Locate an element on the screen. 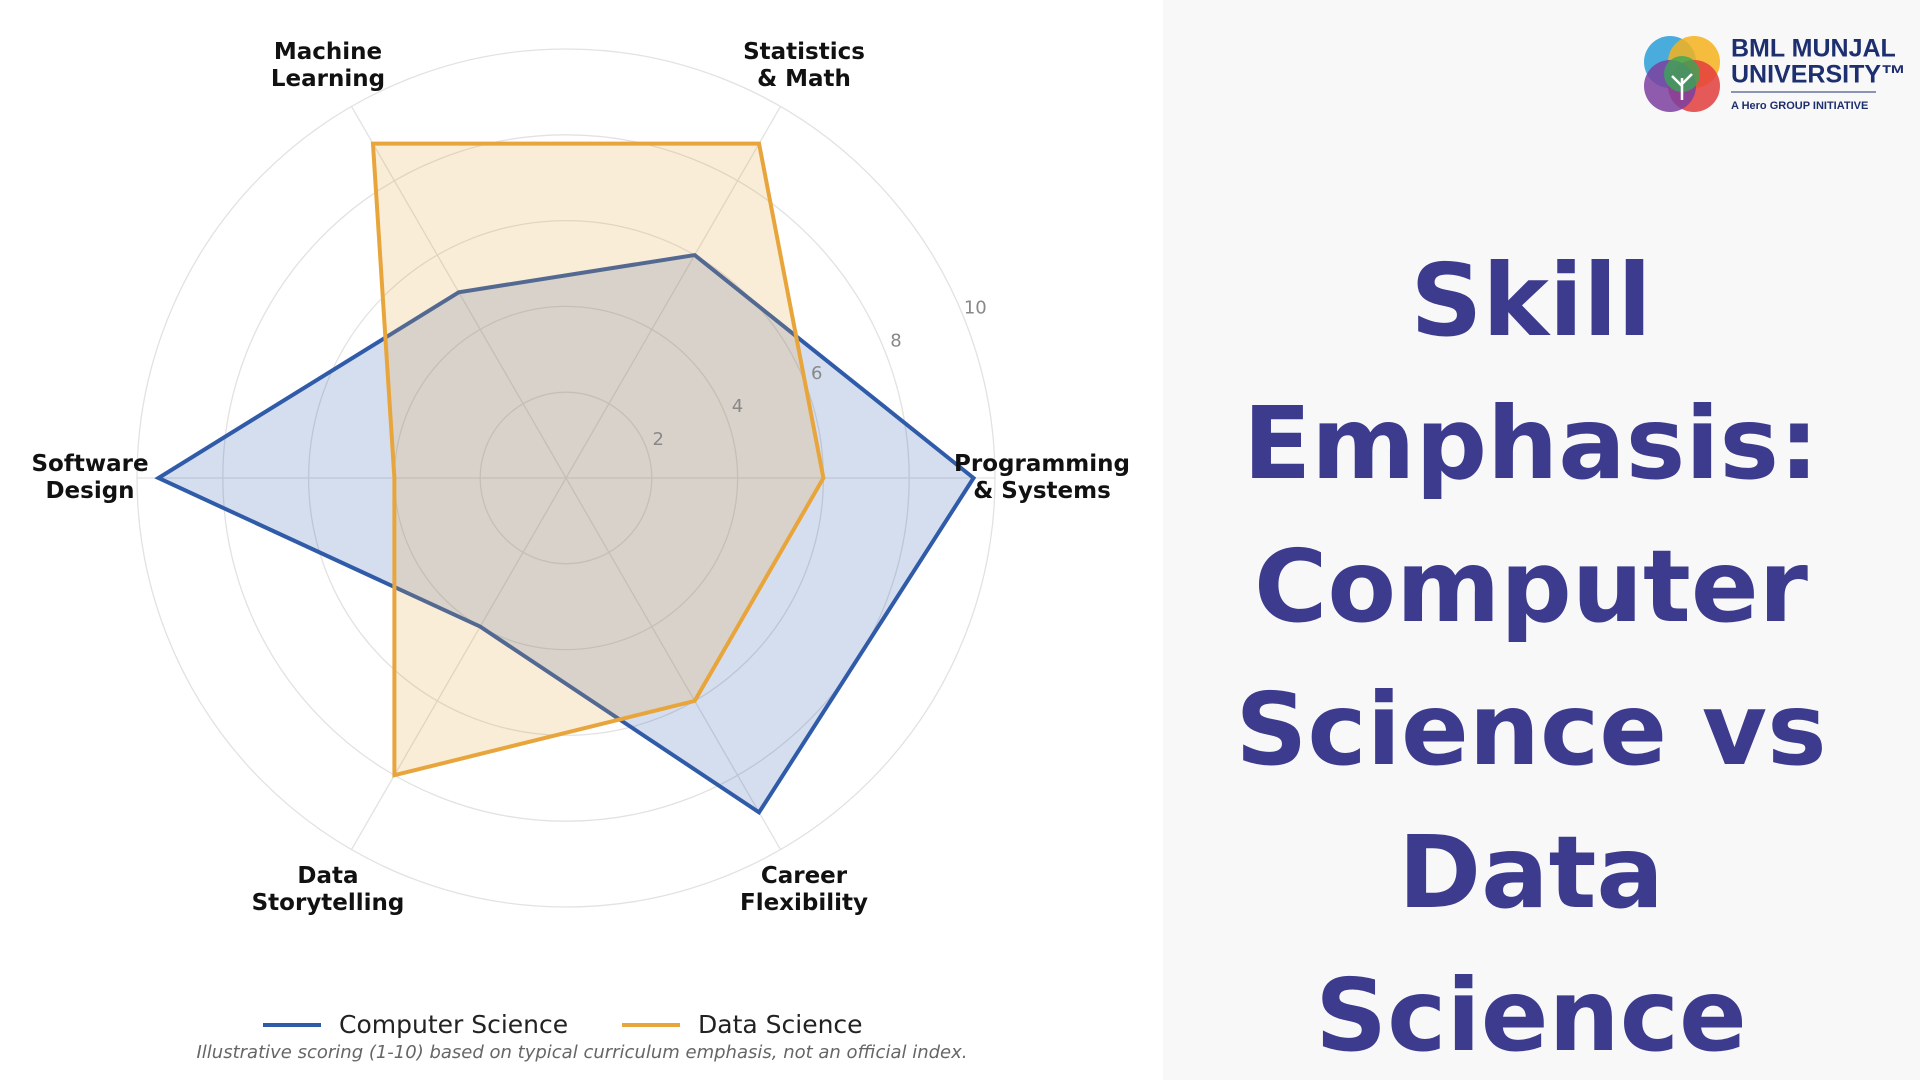  axis-label: Machine Learning is located at coordinates (328, 65).